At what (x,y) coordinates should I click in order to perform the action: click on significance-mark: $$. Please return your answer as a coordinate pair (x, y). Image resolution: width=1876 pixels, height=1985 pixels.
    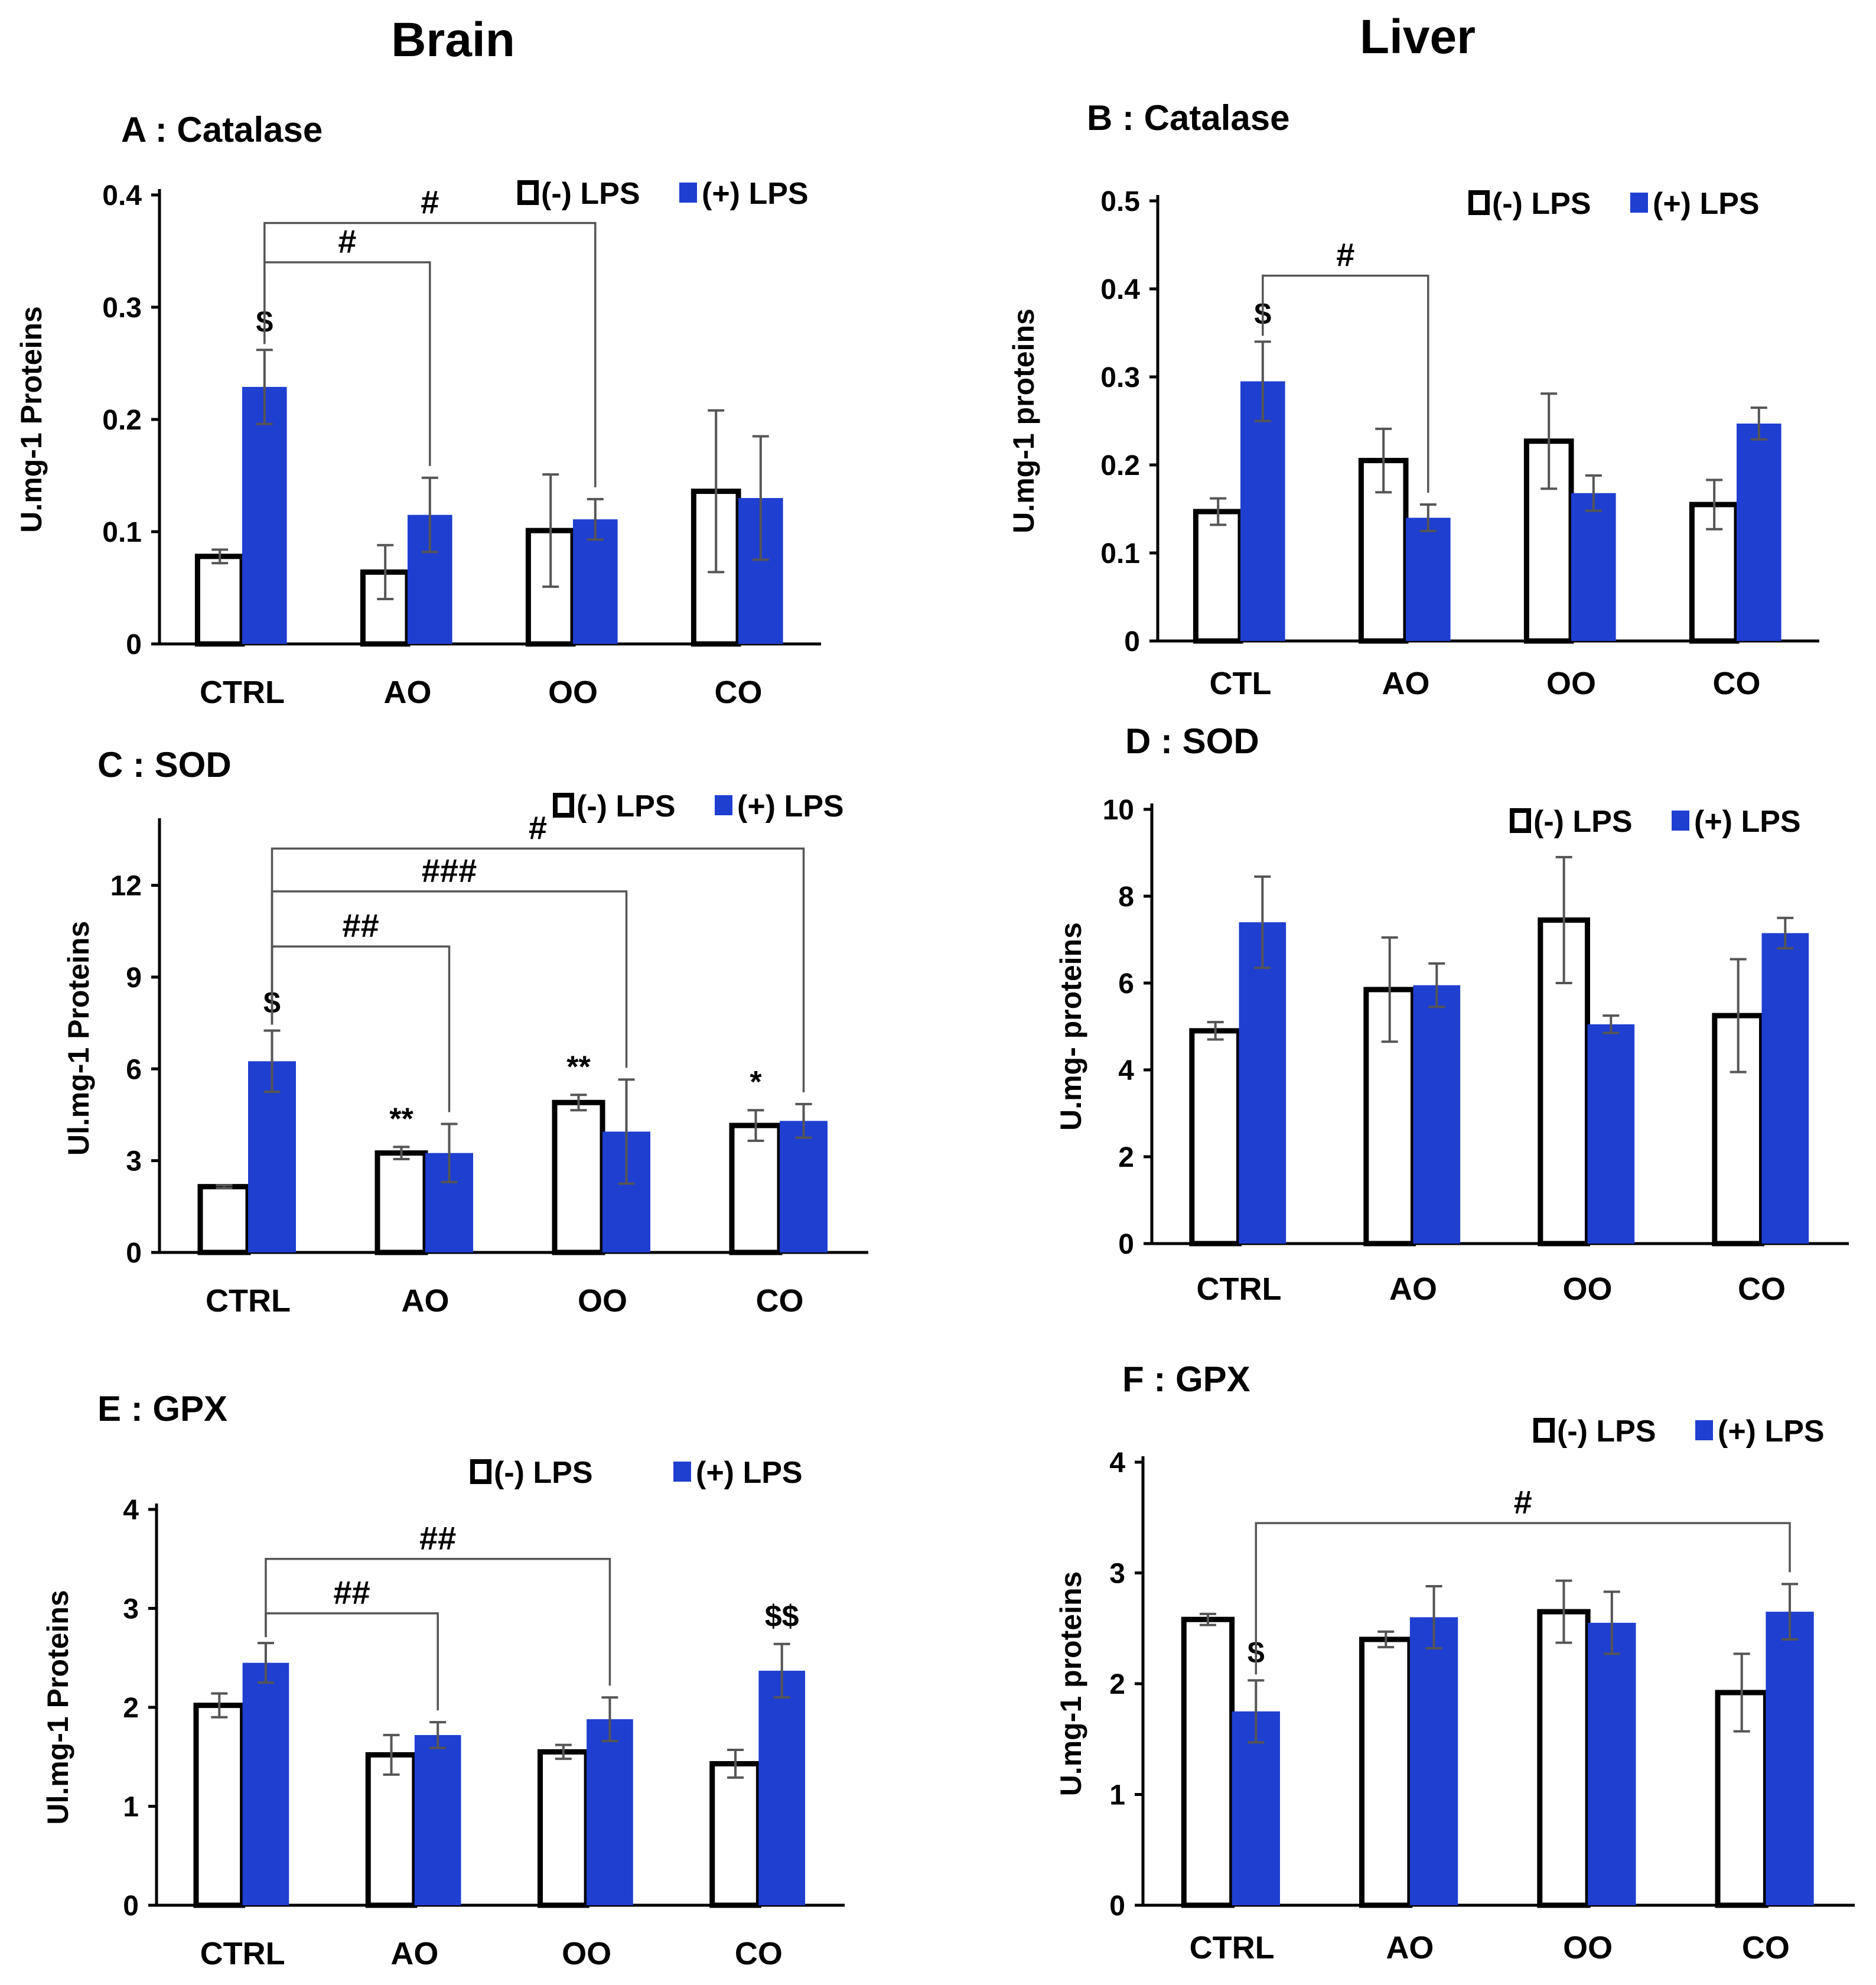
    Looking at the image, I should click on (782, 1616).